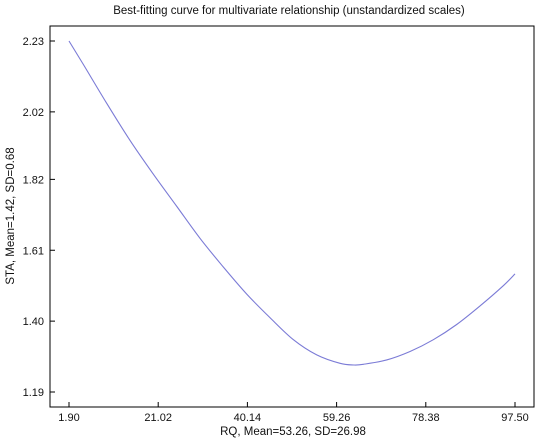 This screenshot has height=442, width=550. Describe the element at coordinates (158, 418) in the screenshot. I see `x-tick-label: 21.02` at that location.